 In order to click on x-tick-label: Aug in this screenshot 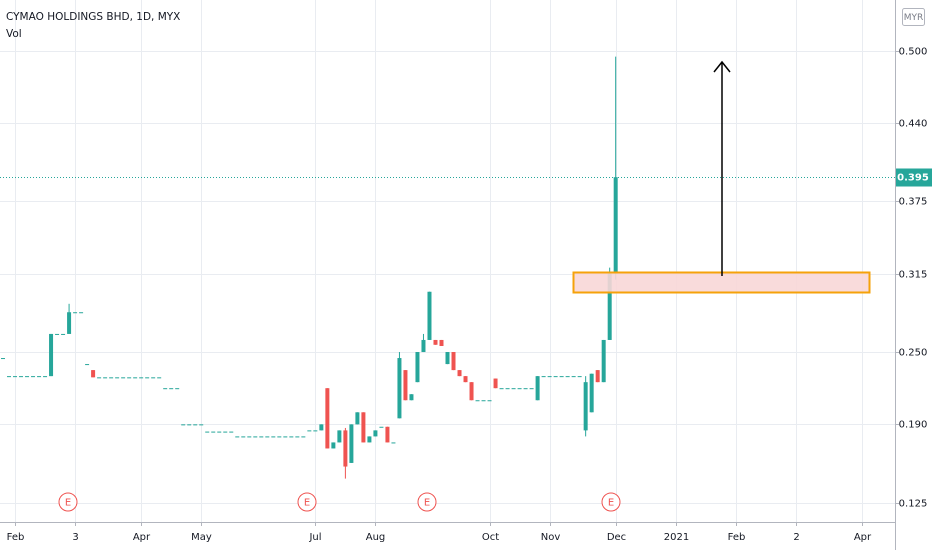, I will do `click(376, 537)`.